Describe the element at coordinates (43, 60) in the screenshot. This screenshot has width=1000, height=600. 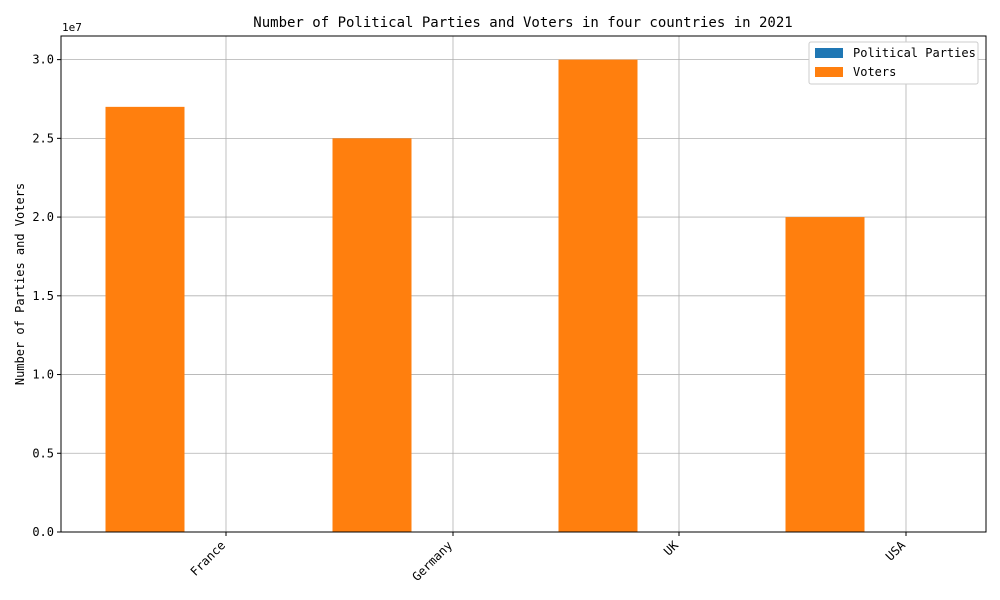
I see `y-tick-label: 3.0` at that location.